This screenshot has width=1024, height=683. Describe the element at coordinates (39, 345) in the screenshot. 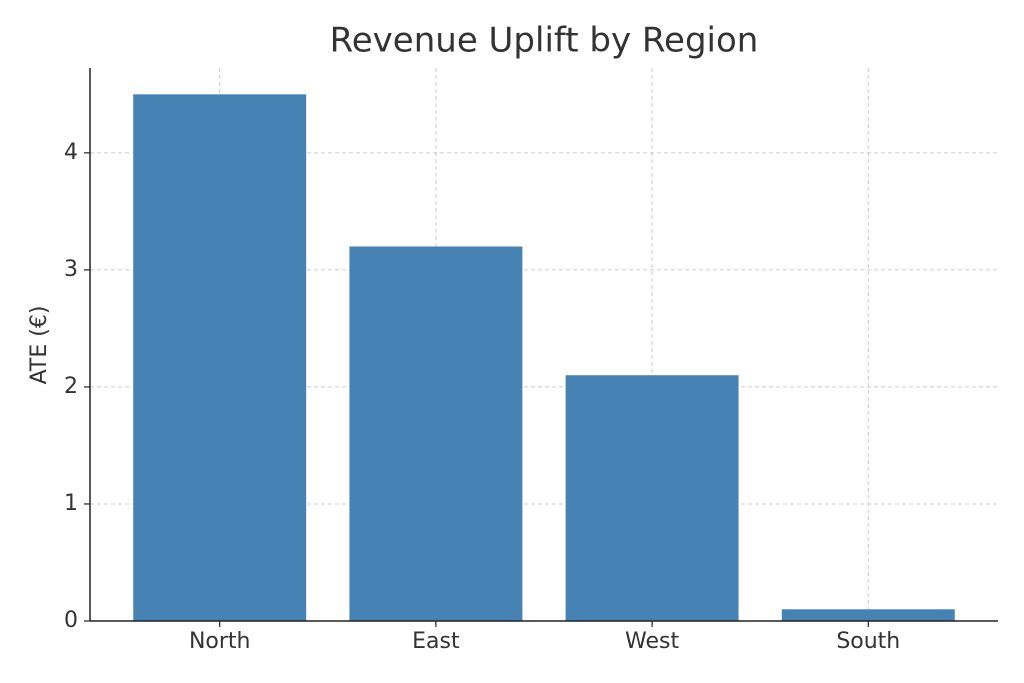

I see `y-axis-label: ATE (€)` at that location.